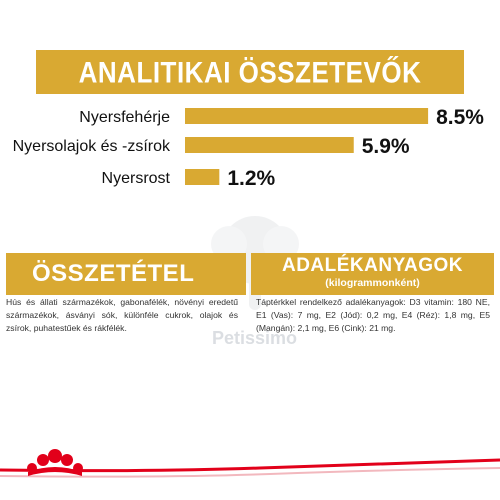 The width and height of the screenshot is (500, 500). I want to click on composition-title: ÖSSZETÉTEL, so click(113, 273).